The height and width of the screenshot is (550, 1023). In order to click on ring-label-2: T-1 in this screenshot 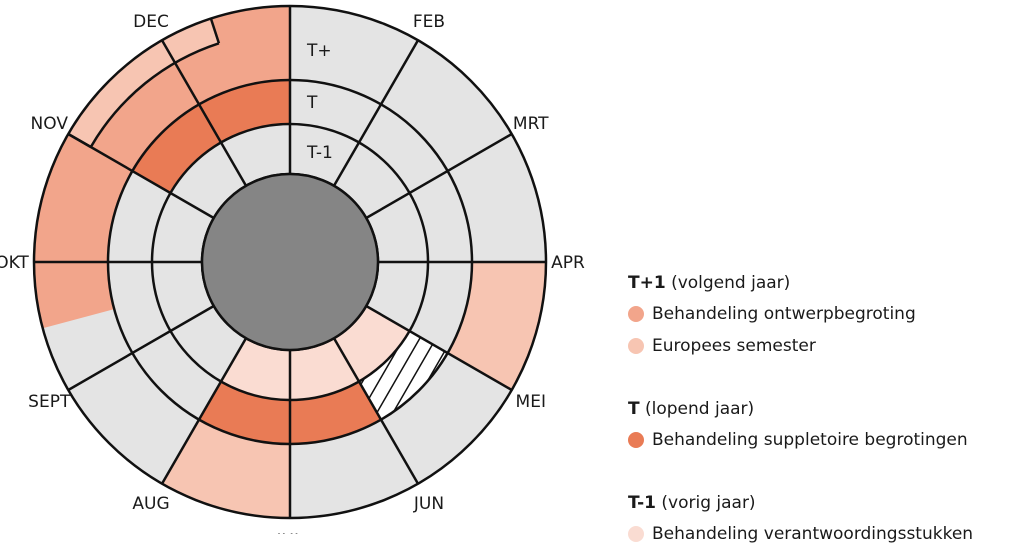, I will do `click(319, 153)`.